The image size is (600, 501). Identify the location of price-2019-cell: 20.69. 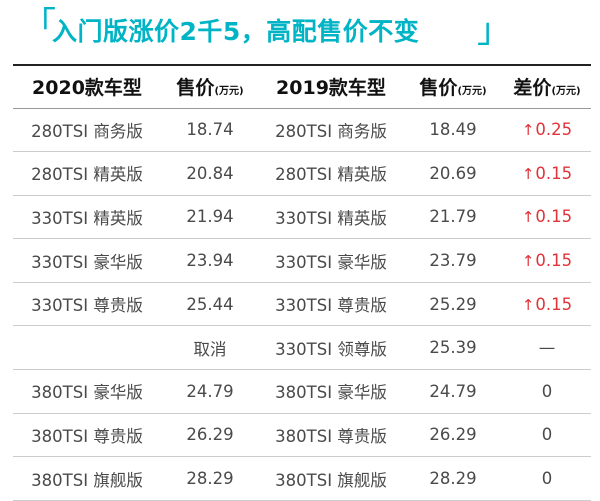
(453, 173).